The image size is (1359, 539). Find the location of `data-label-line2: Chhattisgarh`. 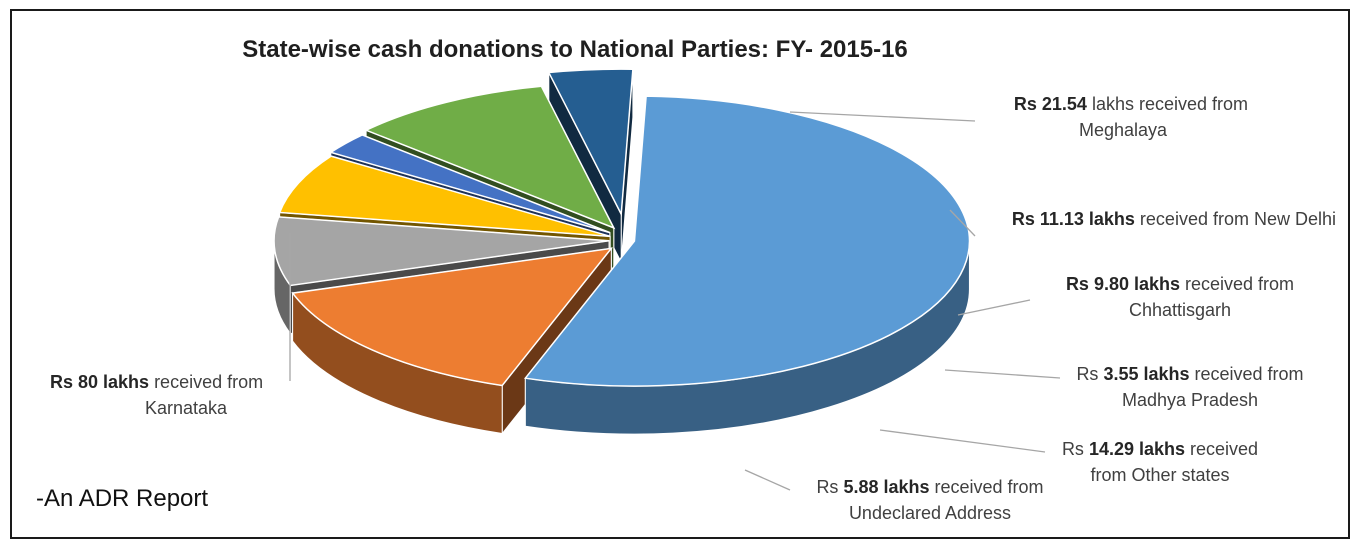

data-label-line2: Chhattisgarh is located at coordinates (1180, 310).